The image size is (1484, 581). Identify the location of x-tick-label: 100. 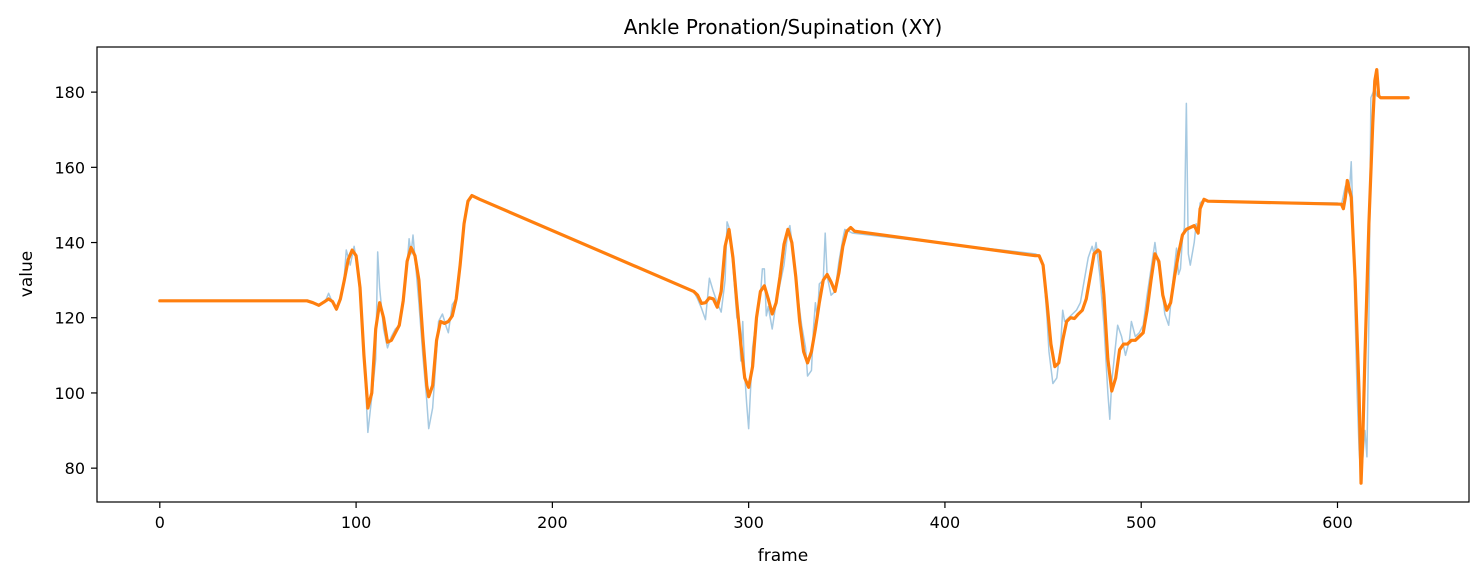
(356, 522).